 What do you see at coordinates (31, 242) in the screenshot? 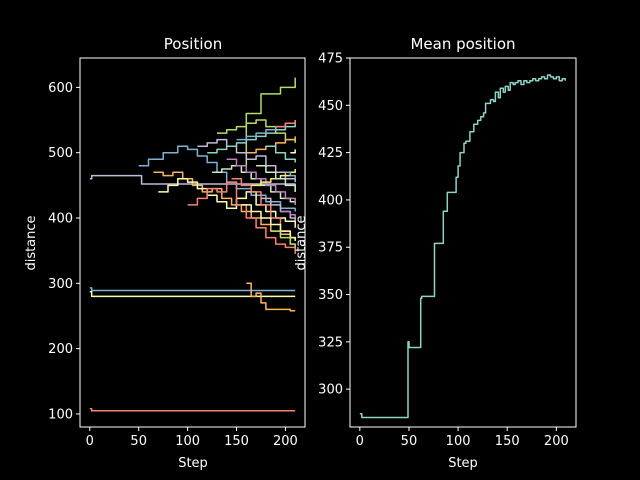
I see `position-y-axis-label: distance` at bounding box center [31, 242].